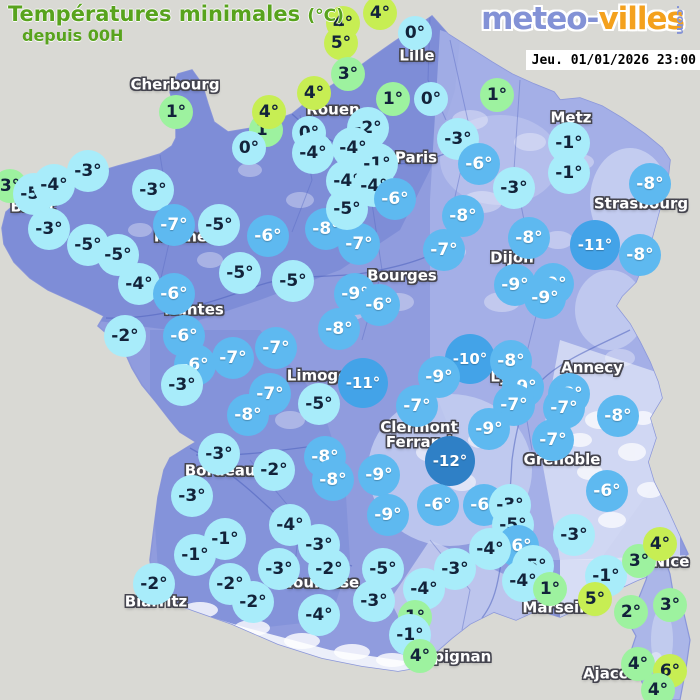 The width and height of the screenshot is (700, 700). What do you see at coordinates (325, 16) in the screenshot?
I see `title-unit: (°C)` at bounding box center [325, 16].